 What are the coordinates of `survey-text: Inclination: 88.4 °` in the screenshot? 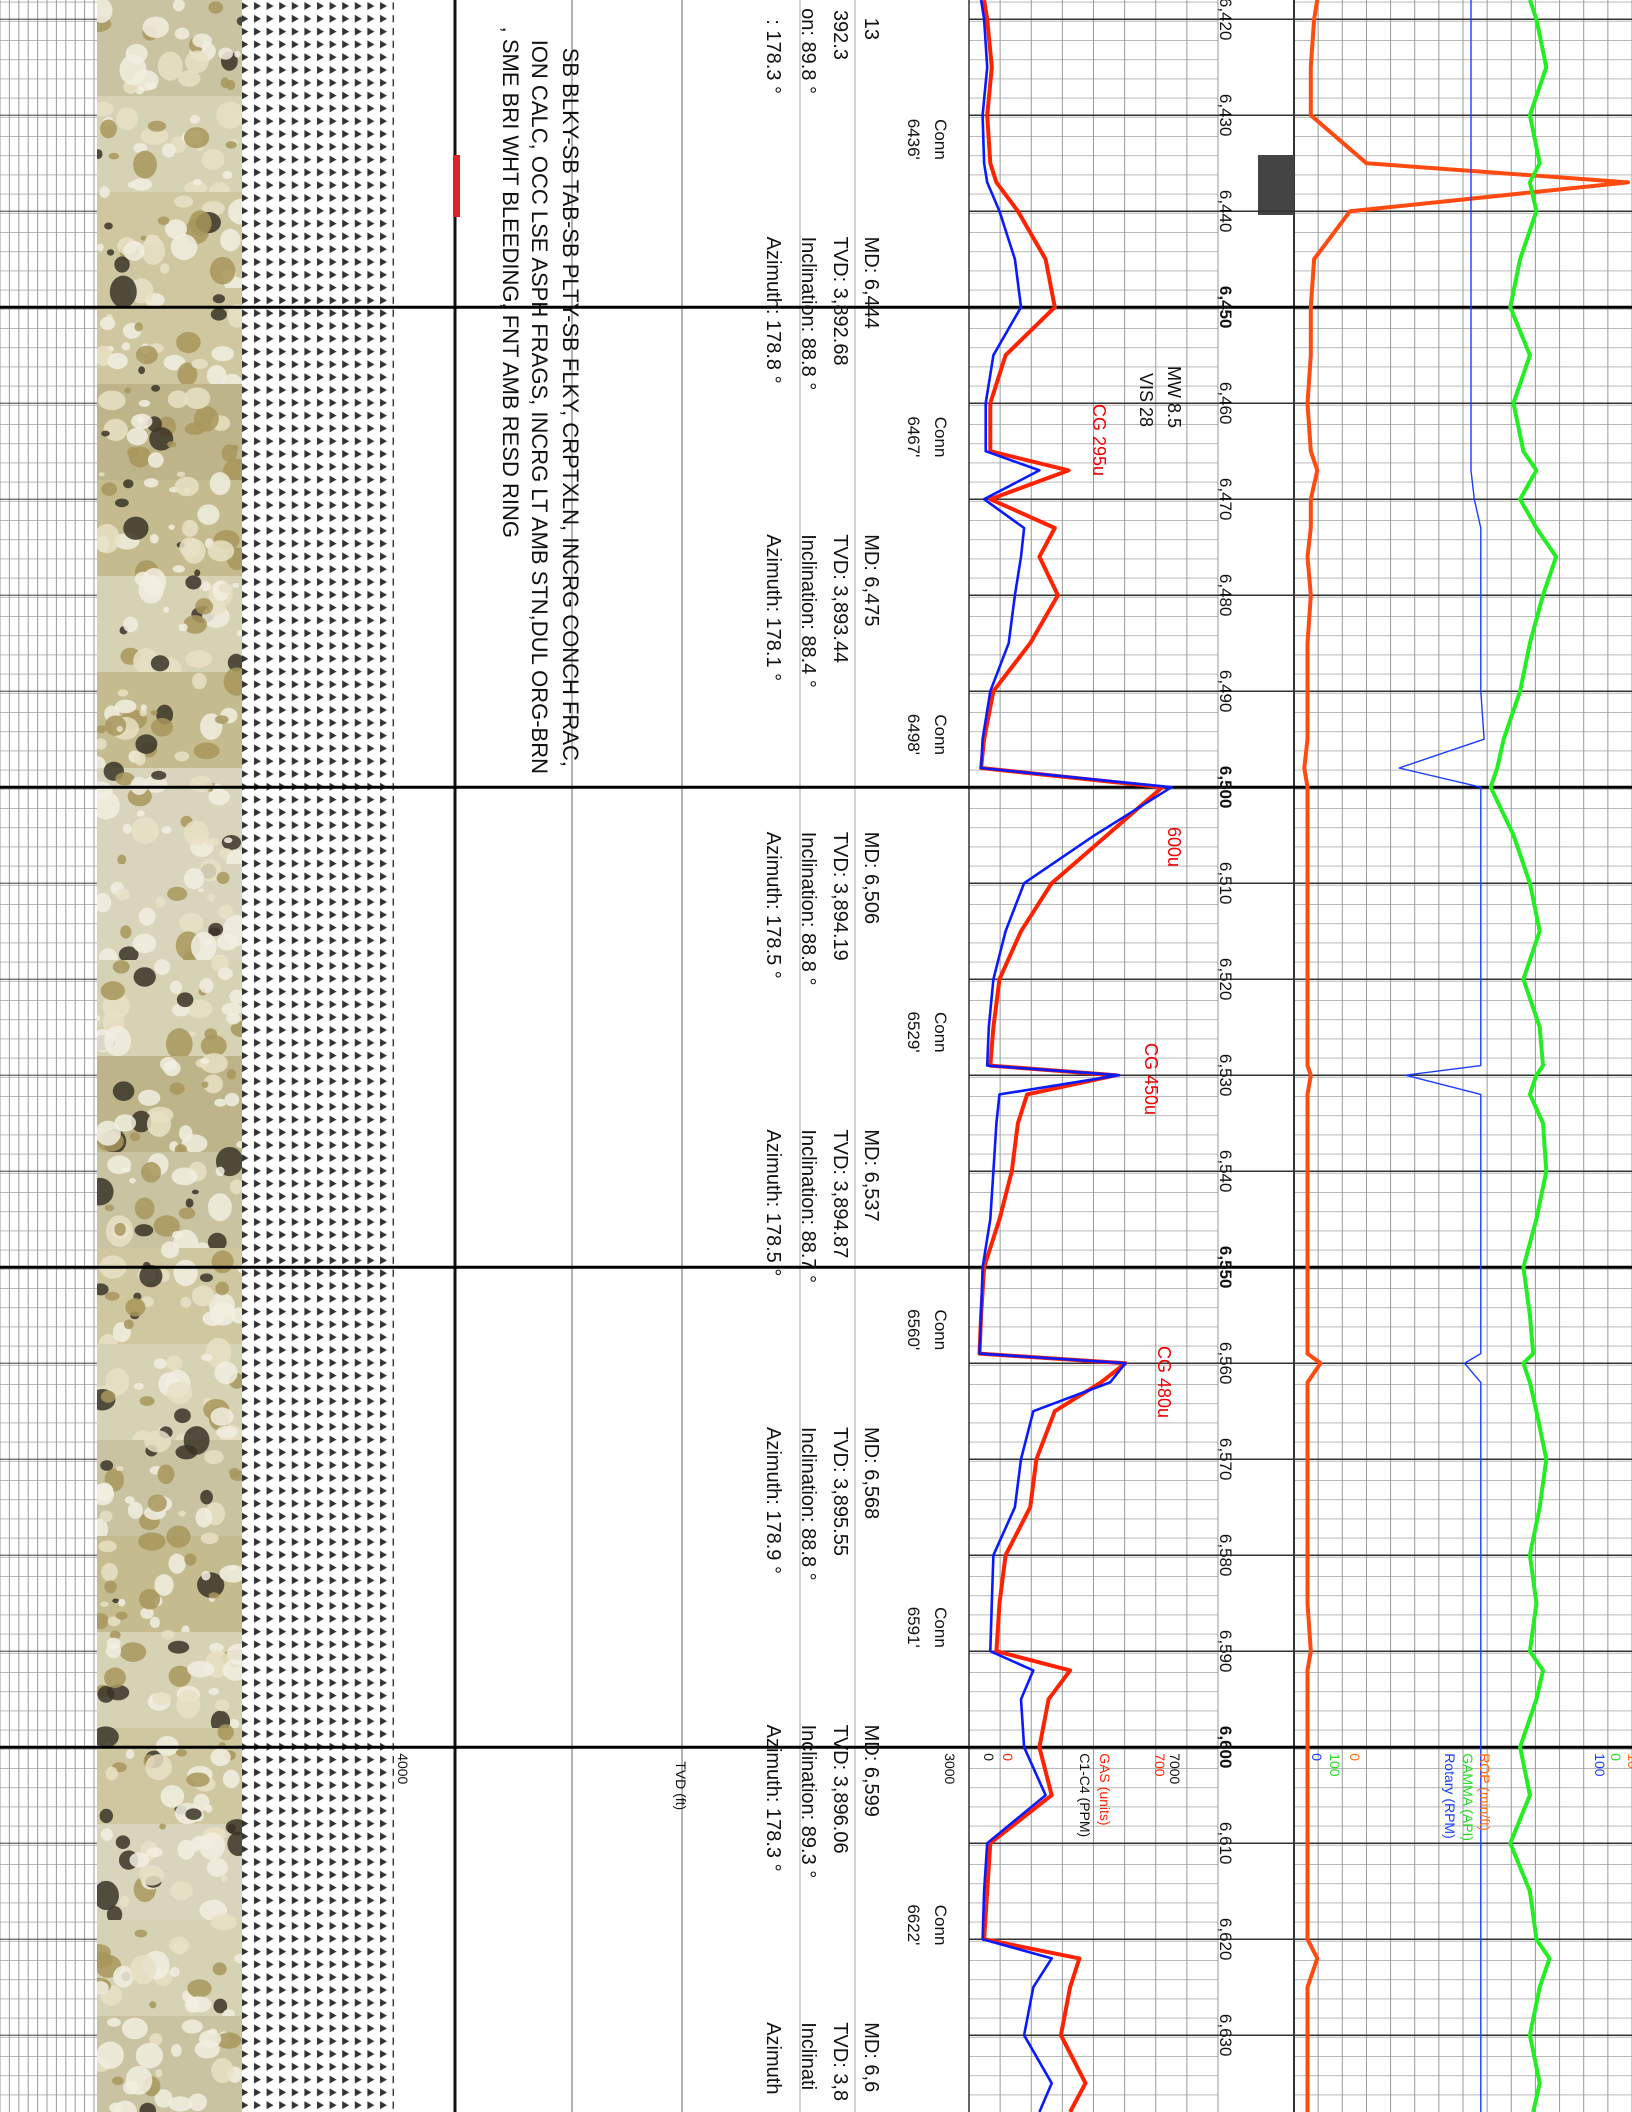 It's located at (808, 611).